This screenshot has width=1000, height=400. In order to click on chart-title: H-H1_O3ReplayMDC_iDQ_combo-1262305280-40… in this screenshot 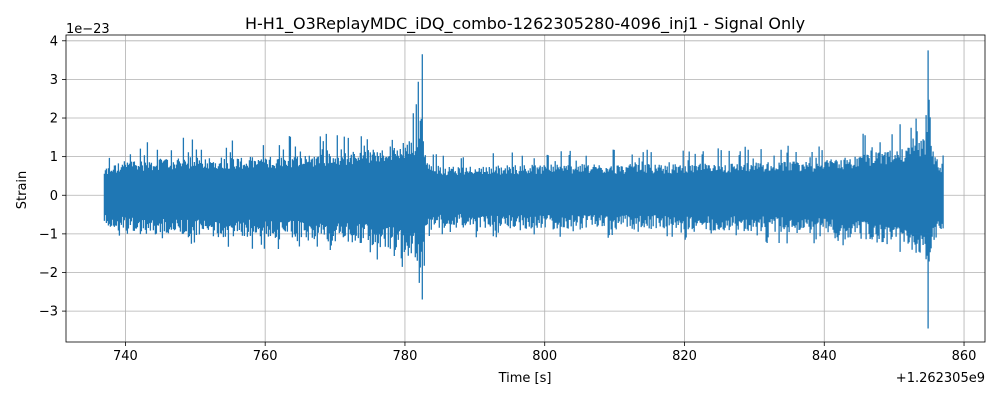, I will do `click(525, 24)`.